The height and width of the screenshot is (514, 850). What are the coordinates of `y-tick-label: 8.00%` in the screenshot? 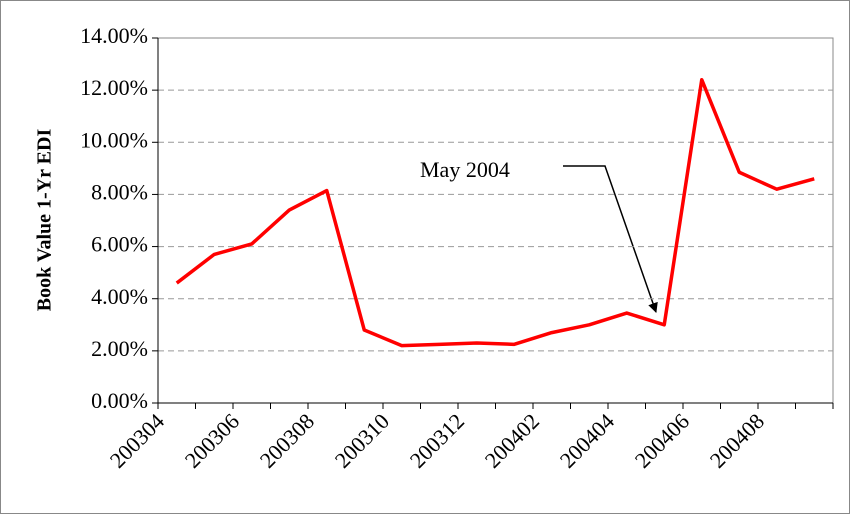 It's located at (119, 191).